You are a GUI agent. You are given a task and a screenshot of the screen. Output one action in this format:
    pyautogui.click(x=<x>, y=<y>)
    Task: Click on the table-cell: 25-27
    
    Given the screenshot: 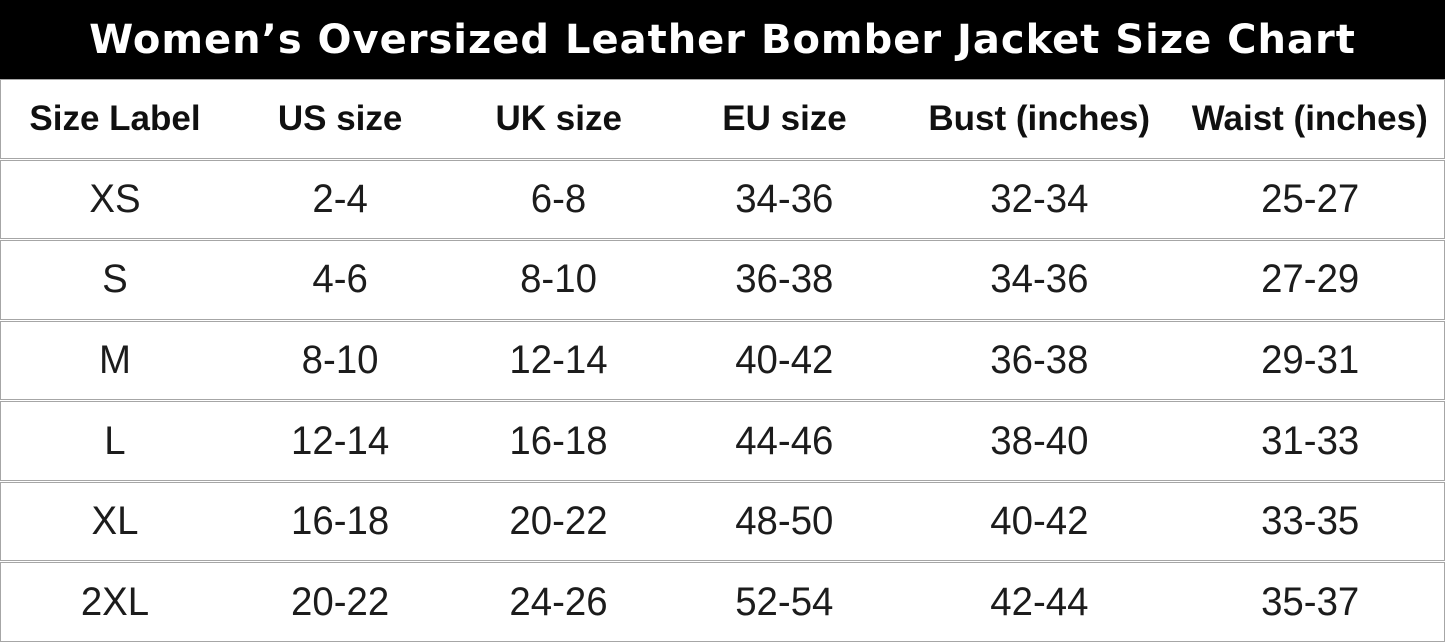 What is the action you would take?
    pyautogui.click(x=1309, y=198)
    